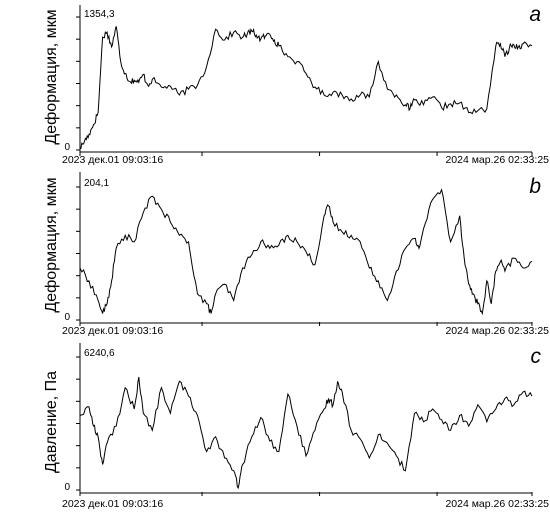  I want to click on max-value-label-b: 204,1, so click(96, 183).